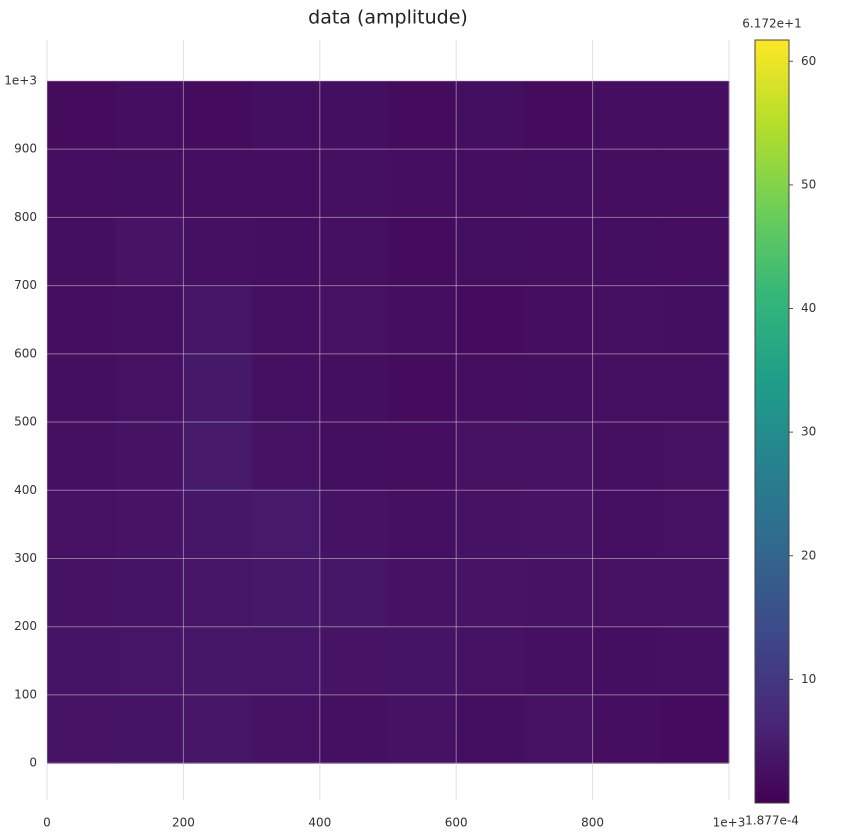  I want to click on colorbar-limit-label: 6.172e+1, so click(771, 24).